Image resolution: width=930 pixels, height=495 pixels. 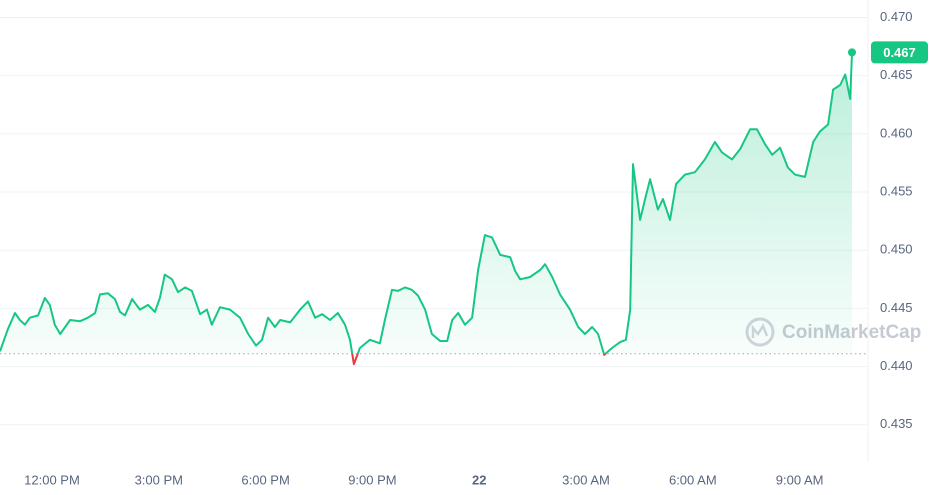 I want to click on y-tick-label: 0.440, so click(x=896, y=365).